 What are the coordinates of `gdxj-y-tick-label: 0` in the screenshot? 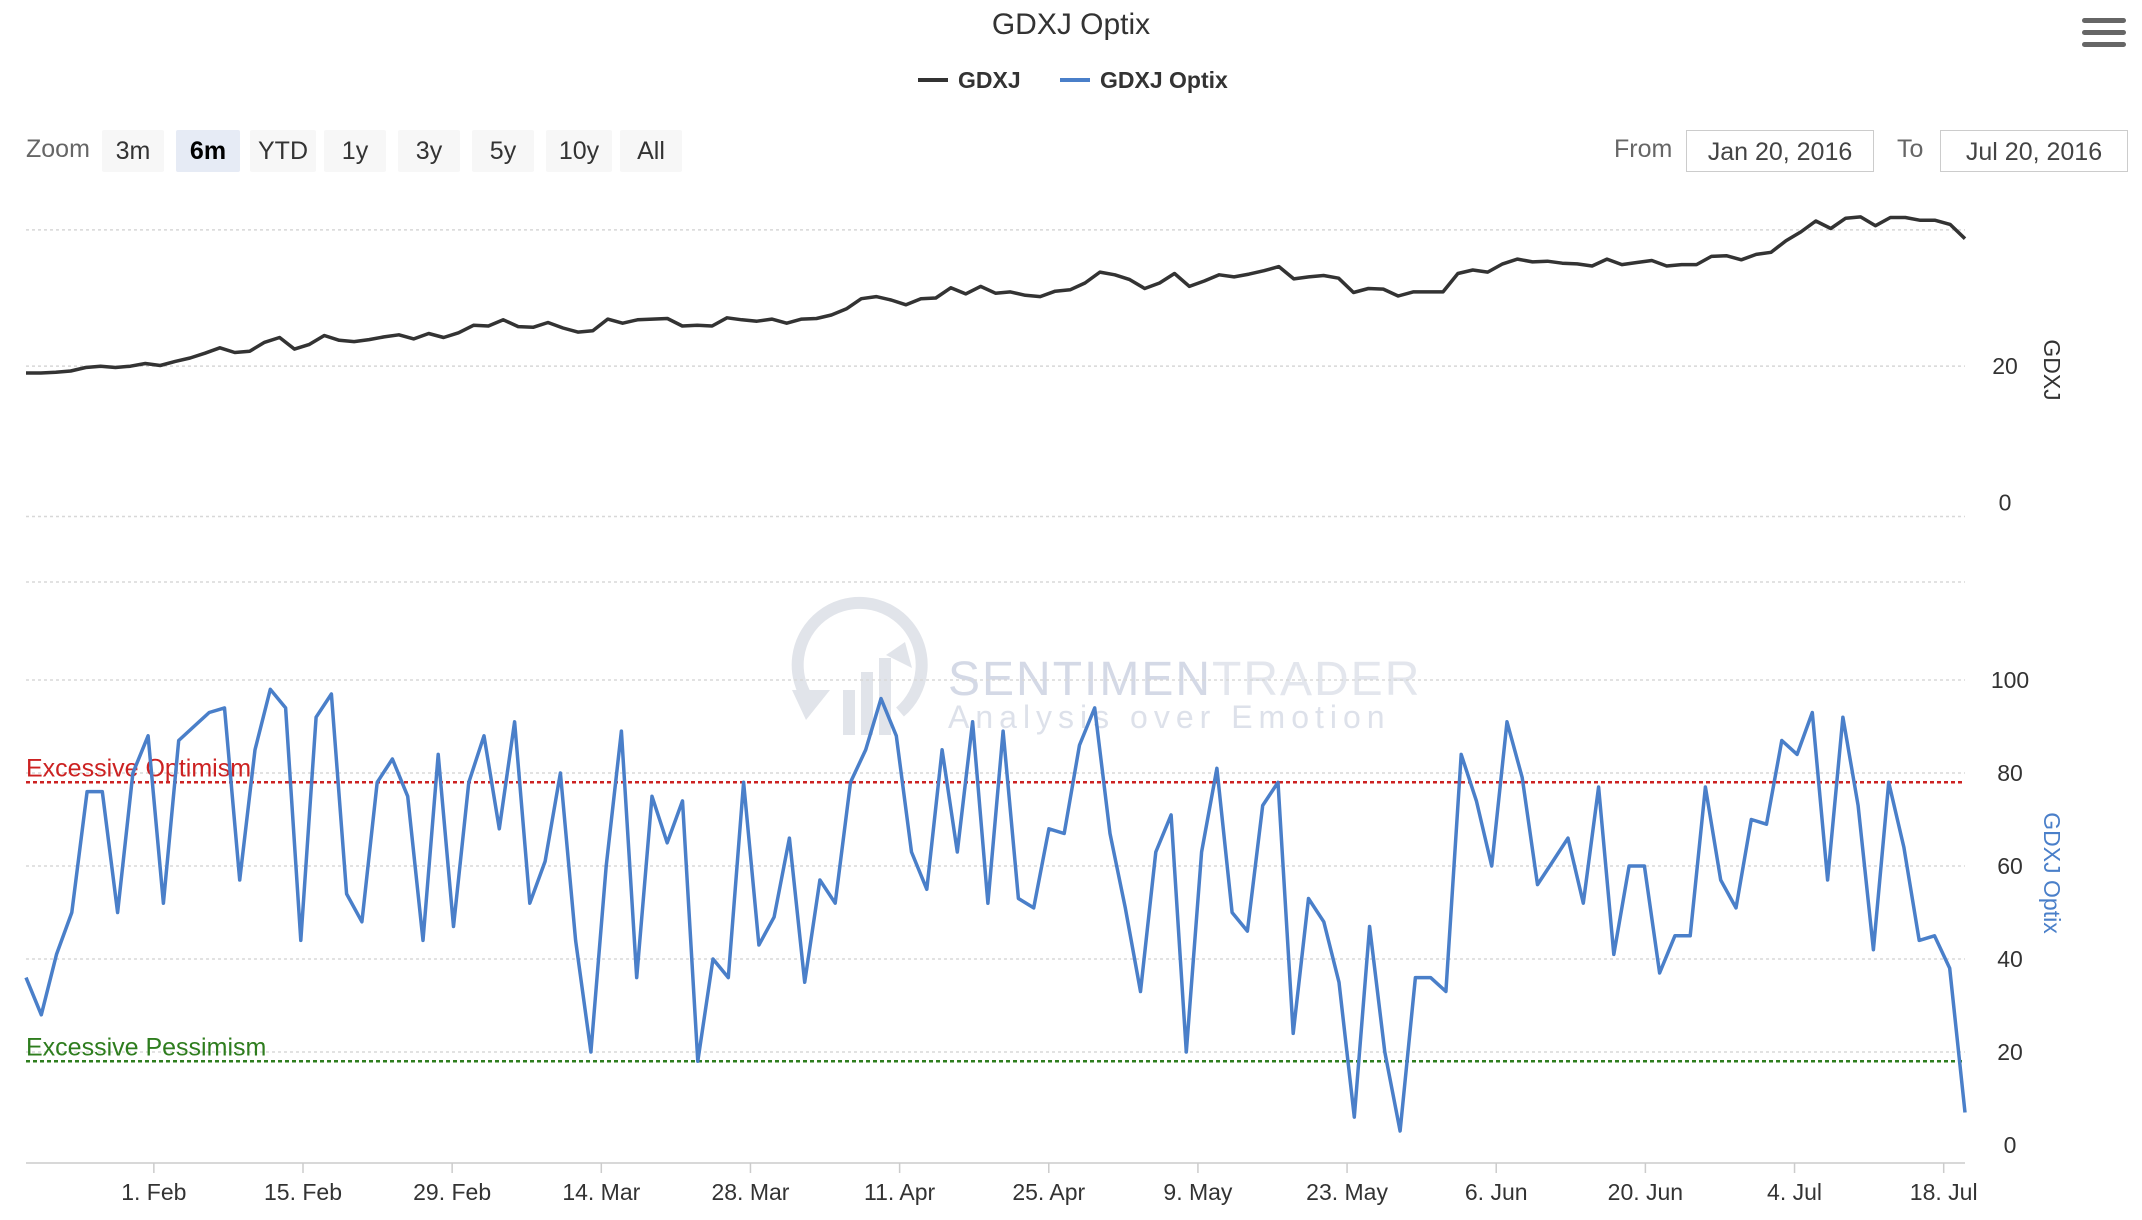 It's located at (2005, 503).